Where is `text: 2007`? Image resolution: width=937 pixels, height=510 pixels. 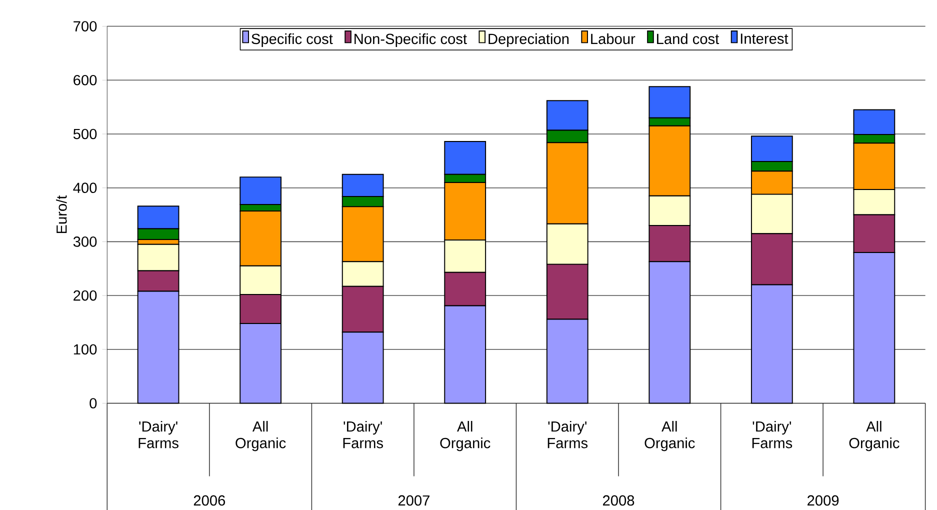 text: 2007 is located at coordinates (414, 500).